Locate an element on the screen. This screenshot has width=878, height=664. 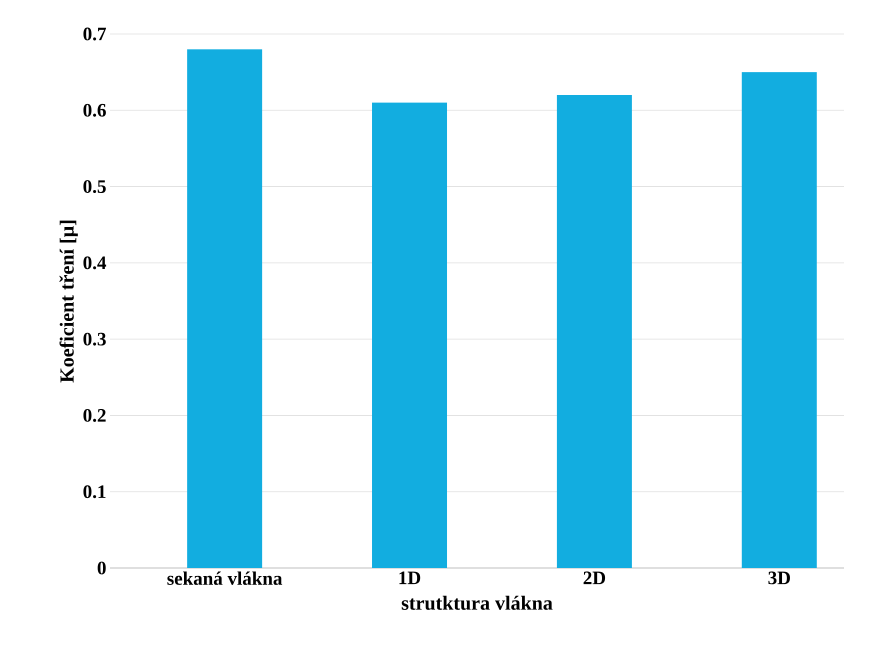
y-tick-label: 0.5 is located at coordinates (94, 187).